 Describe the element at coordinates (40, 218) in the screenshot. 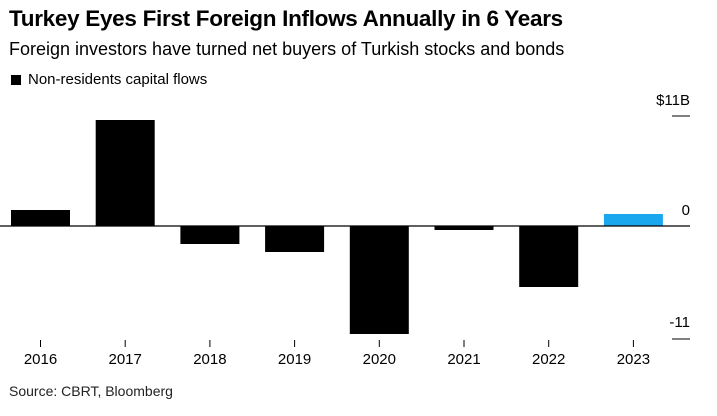

I see `bar-2016` at that location.